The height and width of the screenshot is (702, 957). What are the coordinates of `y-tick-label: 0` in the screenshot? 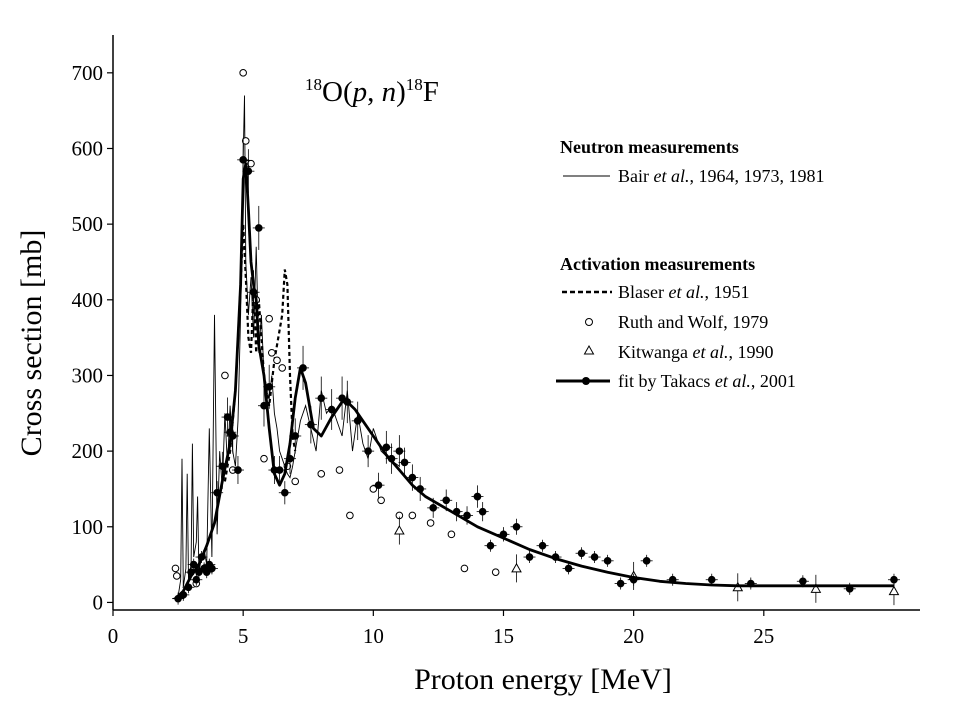 It's located at (98, 602).